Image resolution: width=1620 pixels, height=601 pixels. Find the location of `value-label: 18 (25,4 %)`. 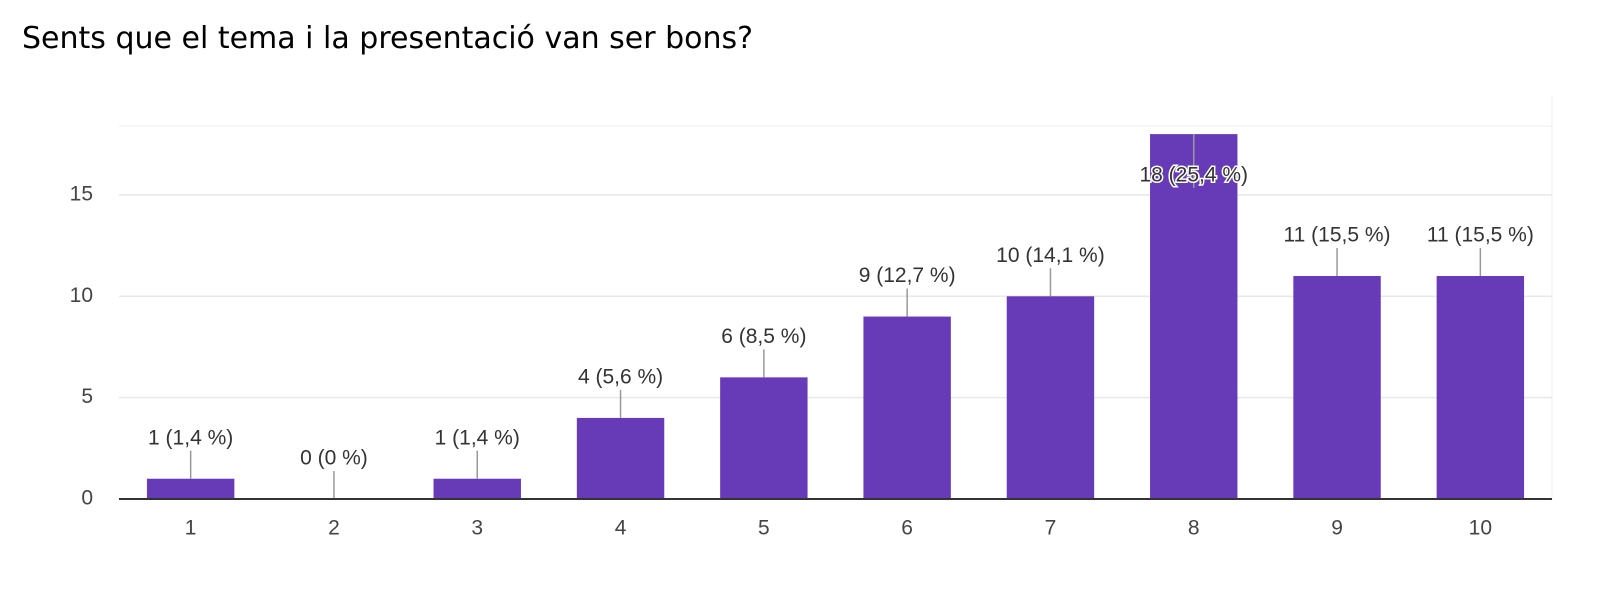

value-label: 18 (25,4 %) is located at coordinates (1193, 175).